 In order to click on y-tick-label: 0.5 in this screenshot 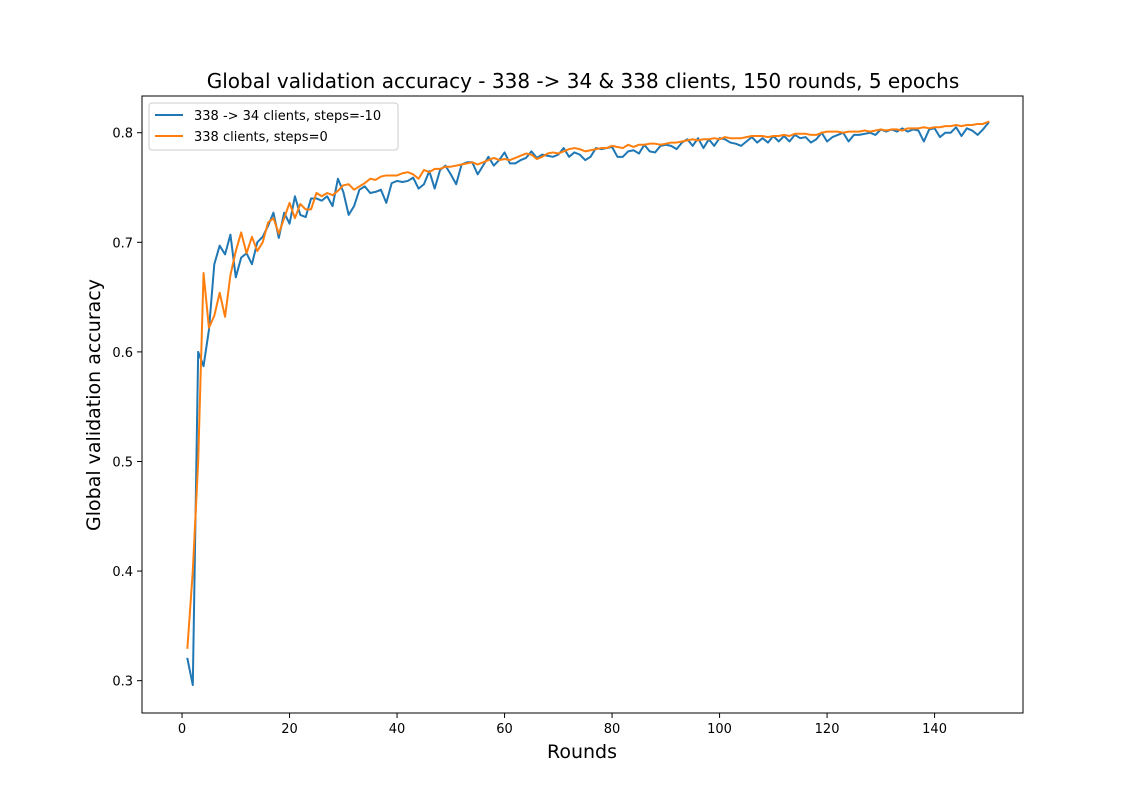, I will do `click(122, 462)`.